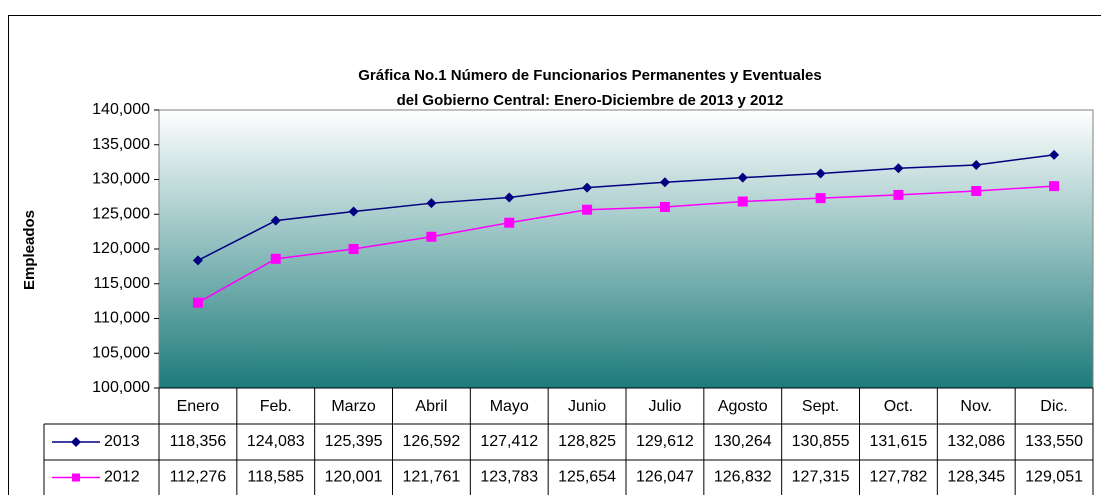 This screenshot has height=495, width=1101. I want to click on table-value: 129,051, so click(1054, 477).